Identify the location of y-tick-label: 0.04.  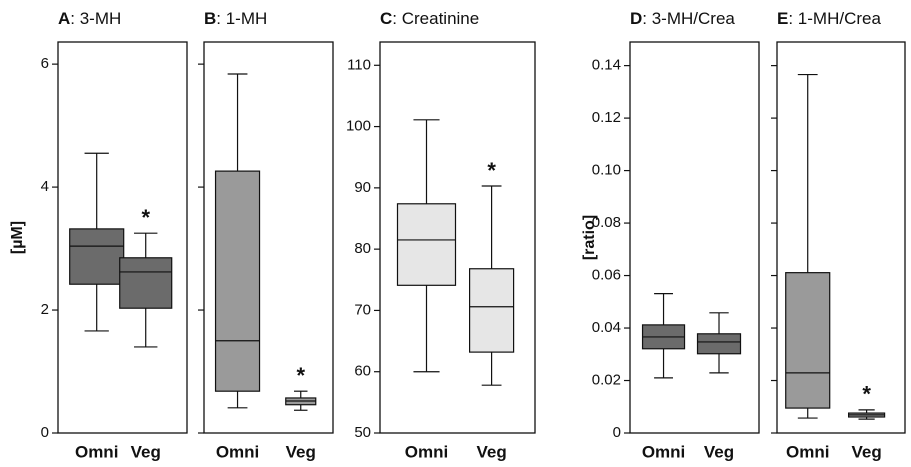
(606, 327).